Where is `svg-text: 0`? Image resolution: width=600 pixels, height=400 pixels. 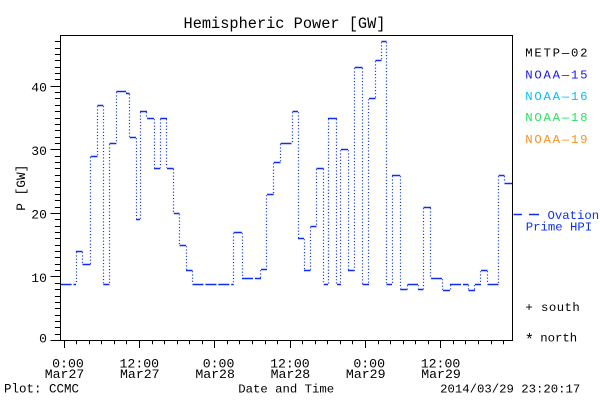
svg-text: 0 is located at coordinates (43, 338).